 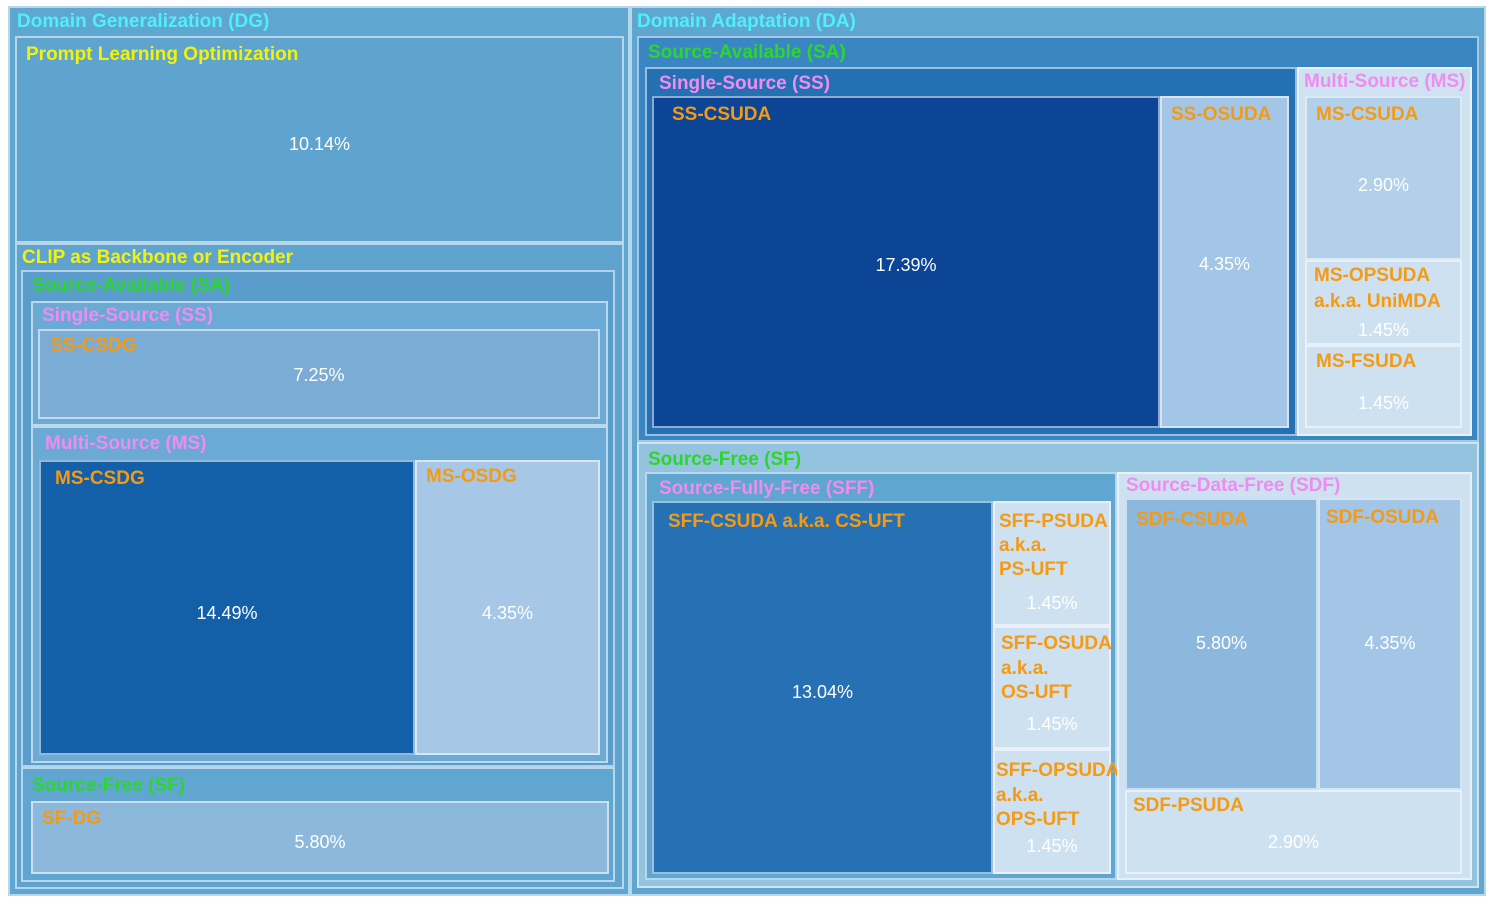 I want to click on da-sff-csuda-tile: SFF-CSUDA a.k.a. CS-UFT 13.04%, so click(x=822, y=687).